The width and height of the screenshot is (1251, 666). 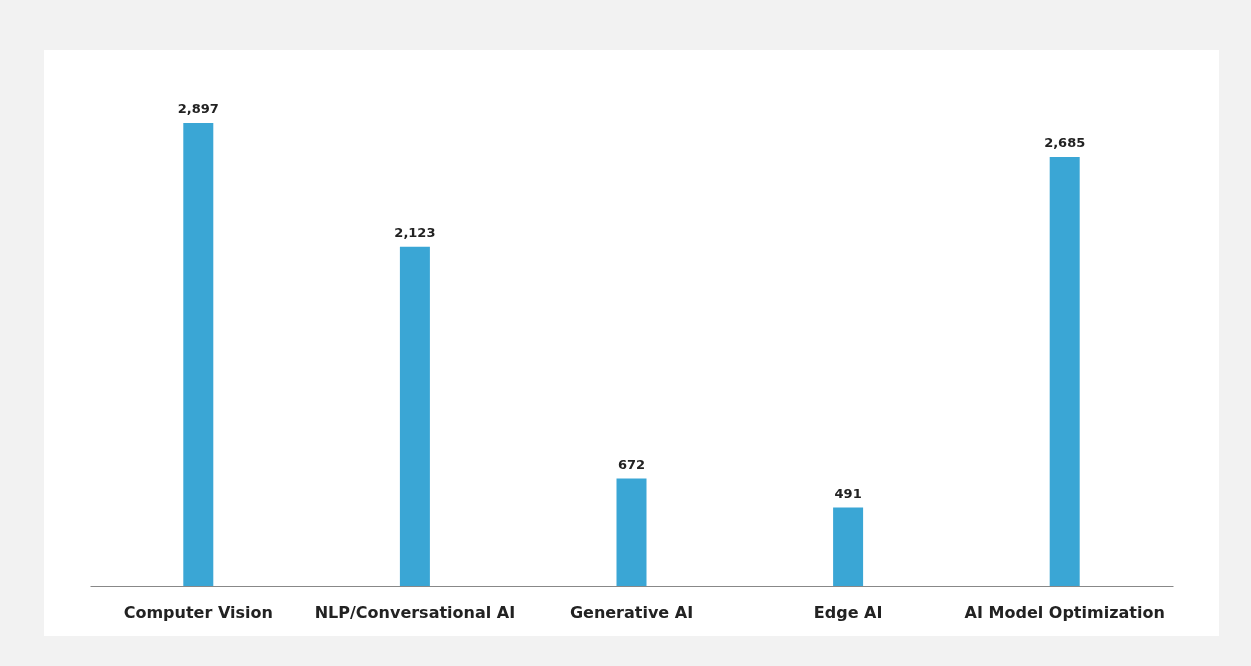 What do you see at coordinates (1065, 142) in the screenshot?
I see `data-label: 2,685` at bounding box center [1065, 142].